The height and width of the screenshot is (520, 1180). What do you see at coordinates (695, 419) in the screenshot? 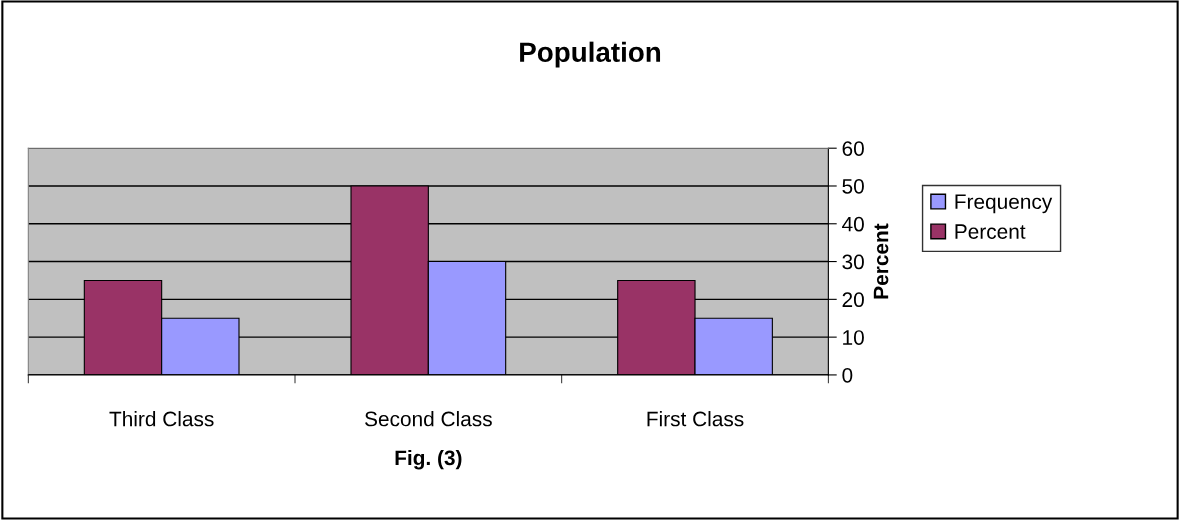
I see `x-tick-label: First Class` at bounding box center [695, 419].